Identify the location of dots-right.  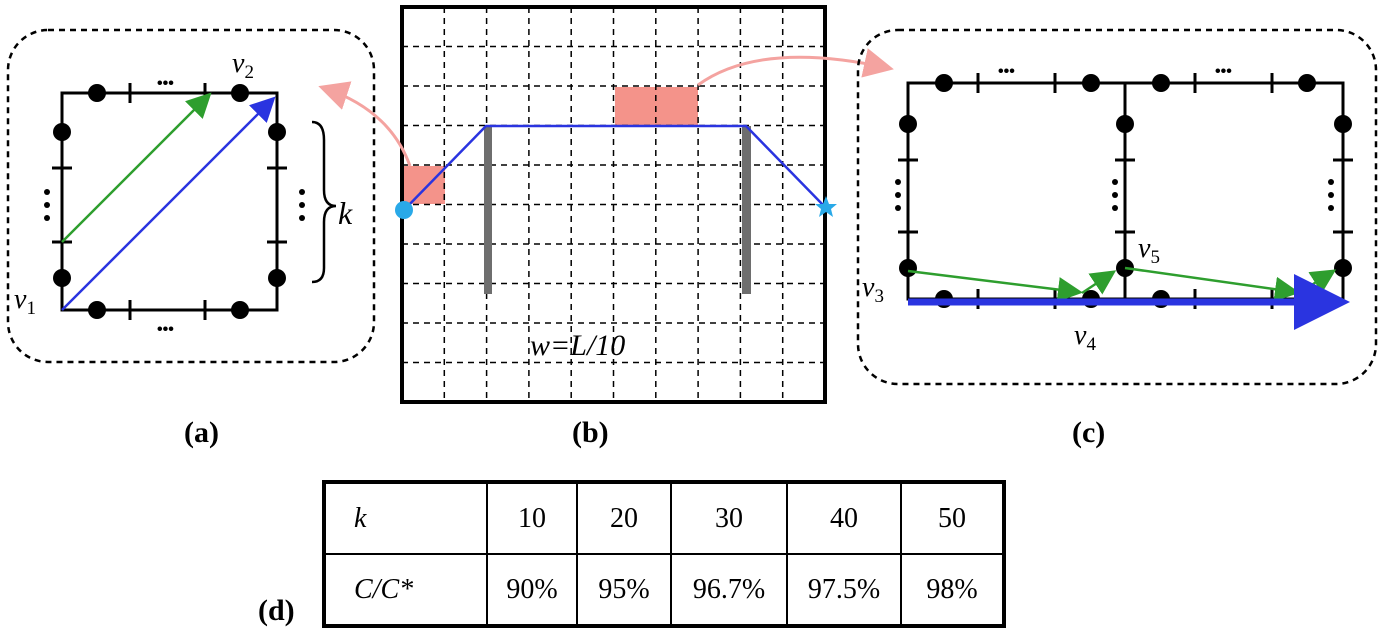
(302, 205).